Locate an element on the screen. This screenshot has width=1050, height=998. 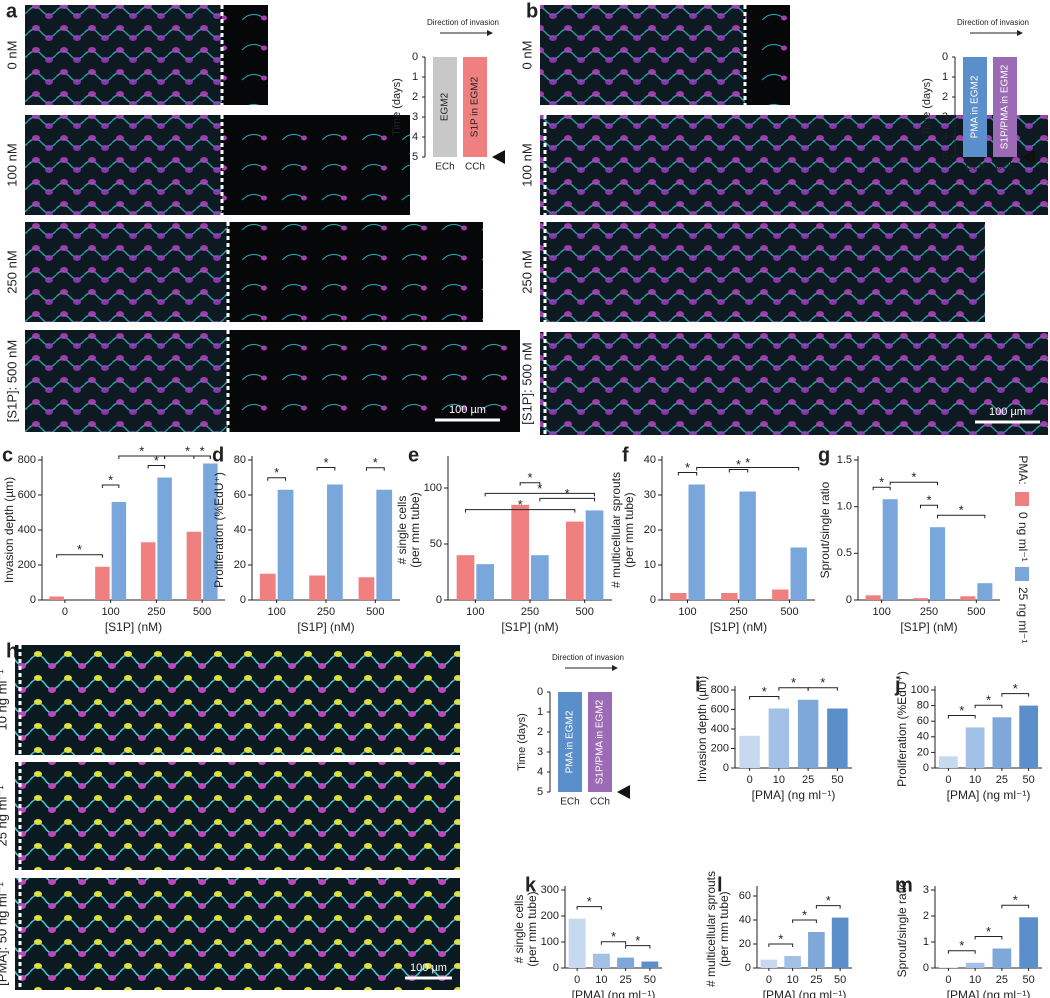
y-tick-label: 80 is located at coordinates (923, 706).